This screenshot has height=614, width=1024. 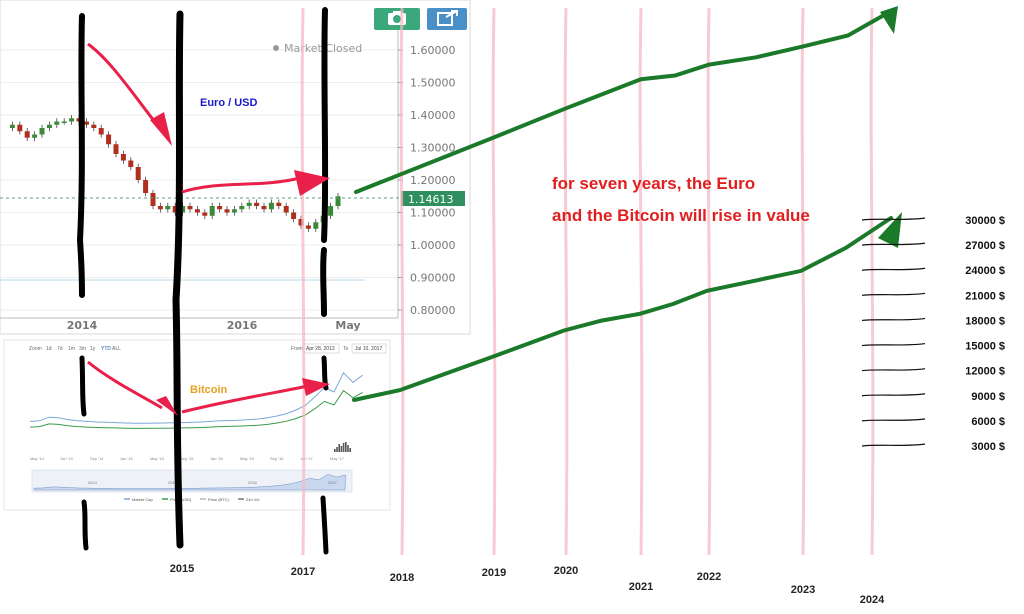 I want to click on year-label: 2023, so click(x=803, y=590).